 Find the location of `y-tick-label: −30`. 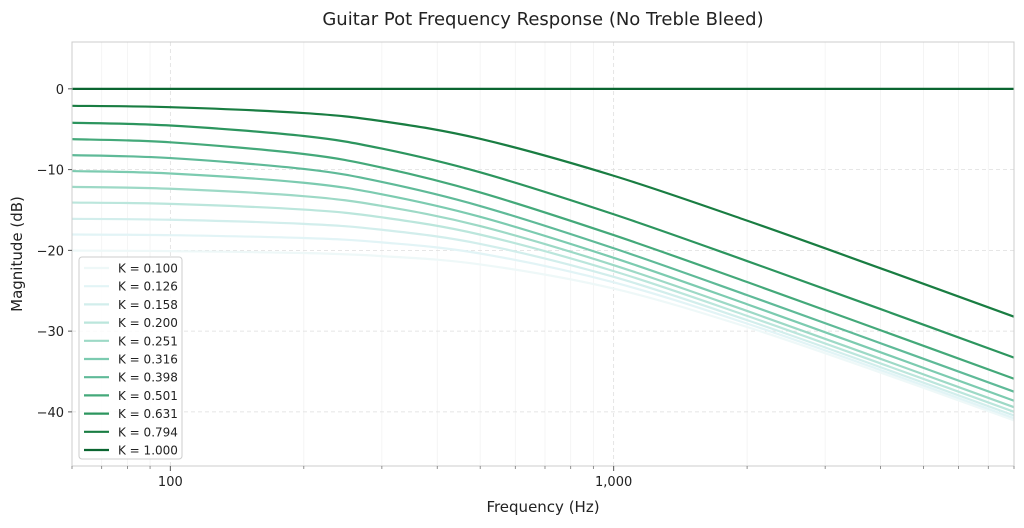

y-tick-label: −30 is located at coordinates (50, 332).